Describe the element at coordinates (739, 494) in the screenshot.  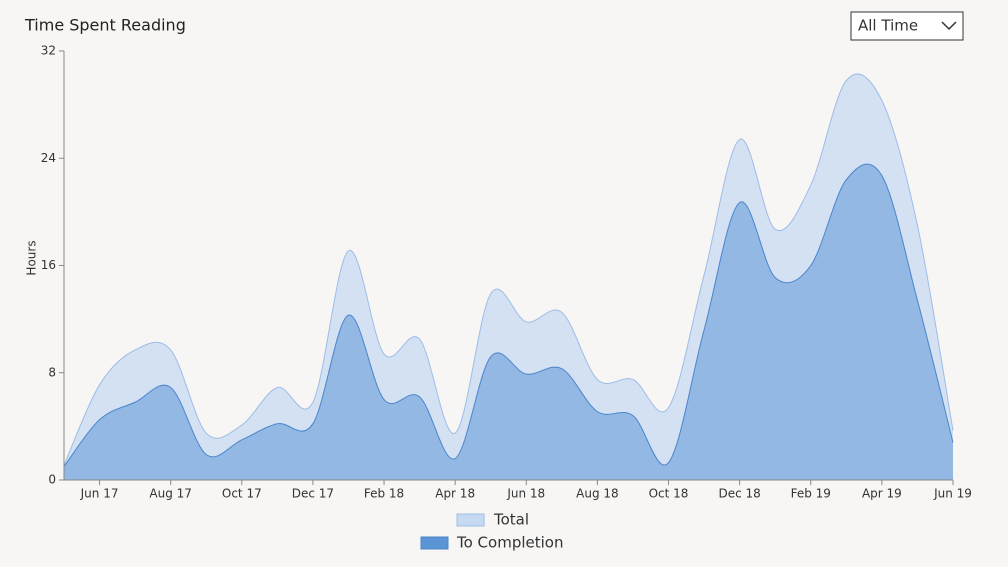
I see `x-tick-label: Dec 18` at that location.